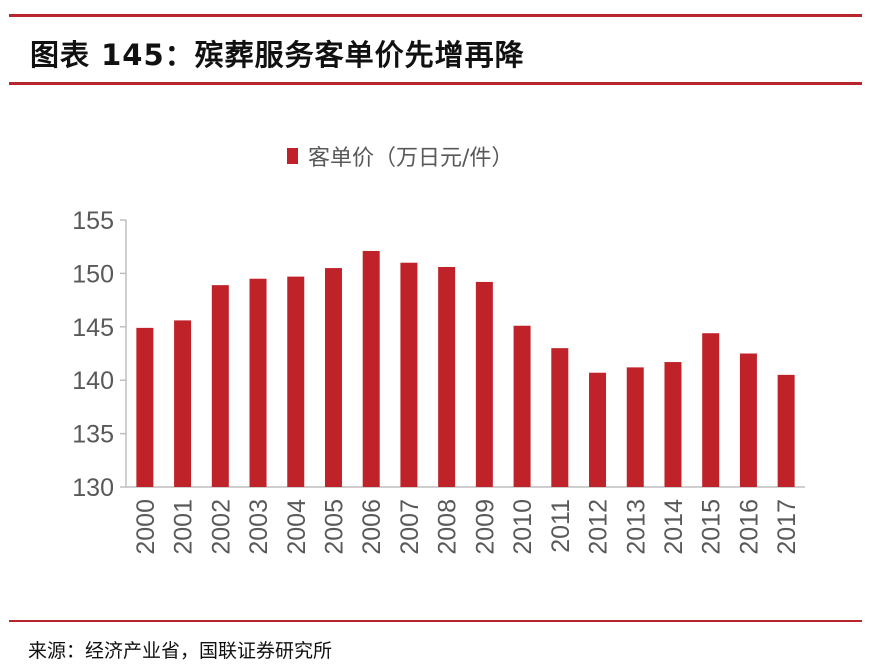  What do you see at coordinates (522, 406) in the screenshot?
I see `bar-2010` at bounding box center [522, 406].